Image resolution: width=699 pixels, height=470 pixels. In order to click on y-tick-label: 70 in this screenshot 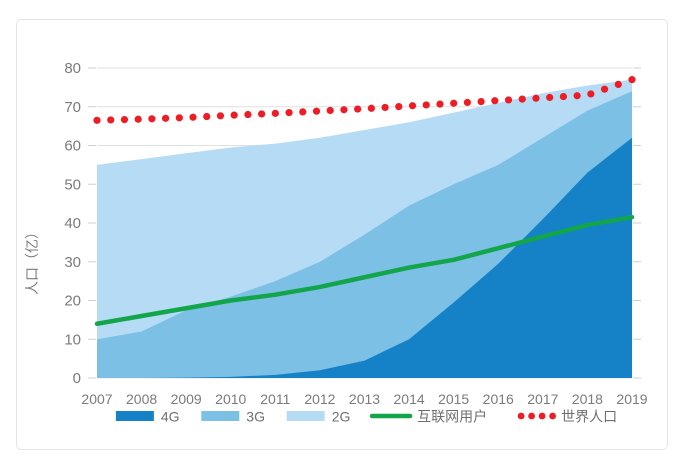, I will do `click(72, 107)`.